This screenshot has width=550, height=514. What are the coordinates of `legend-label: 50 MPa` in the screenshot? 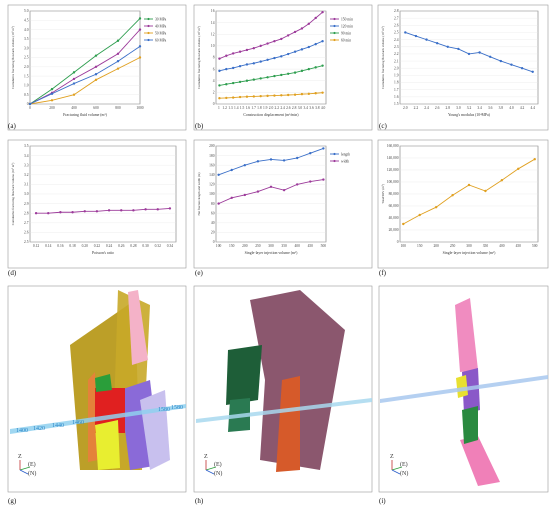 It's located at (161, 33).